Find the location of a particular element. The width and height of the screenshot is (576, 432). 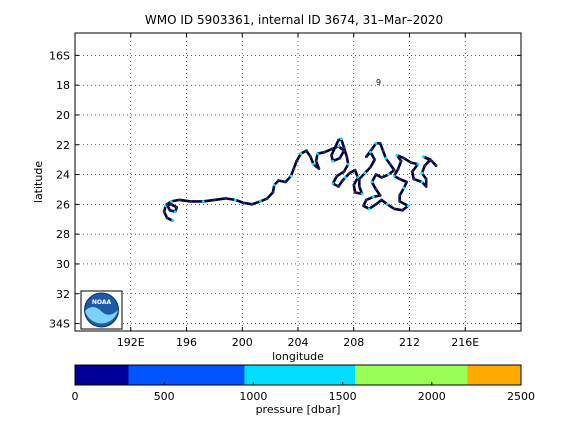

y-tick-label: 16S is located at coordinates (59, 55).